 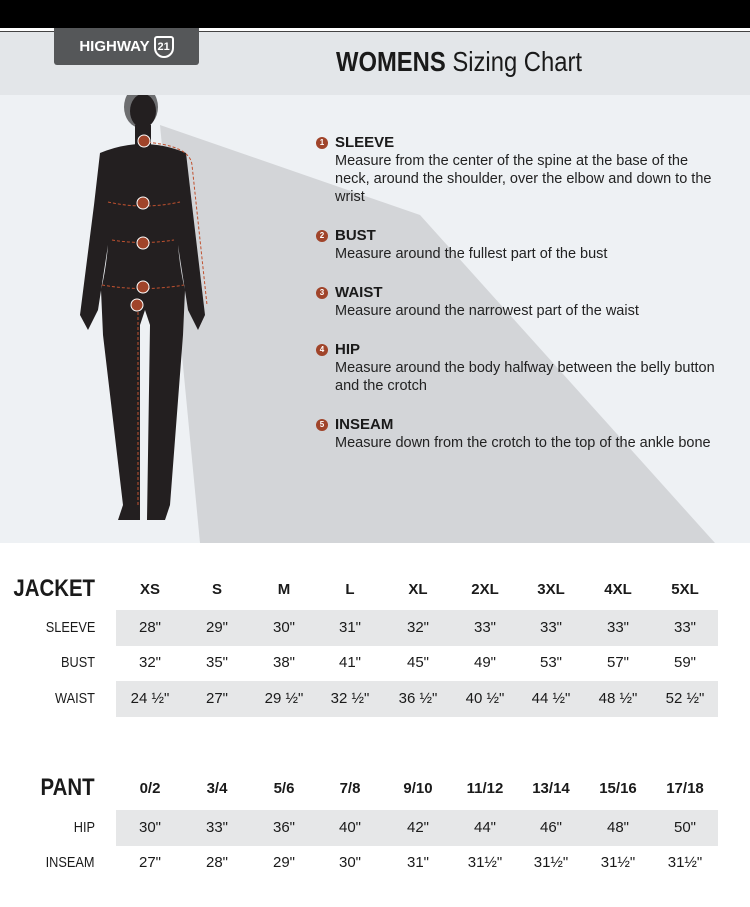 I want to click on row-label: SLEEVE, so click(x=70, y=627).